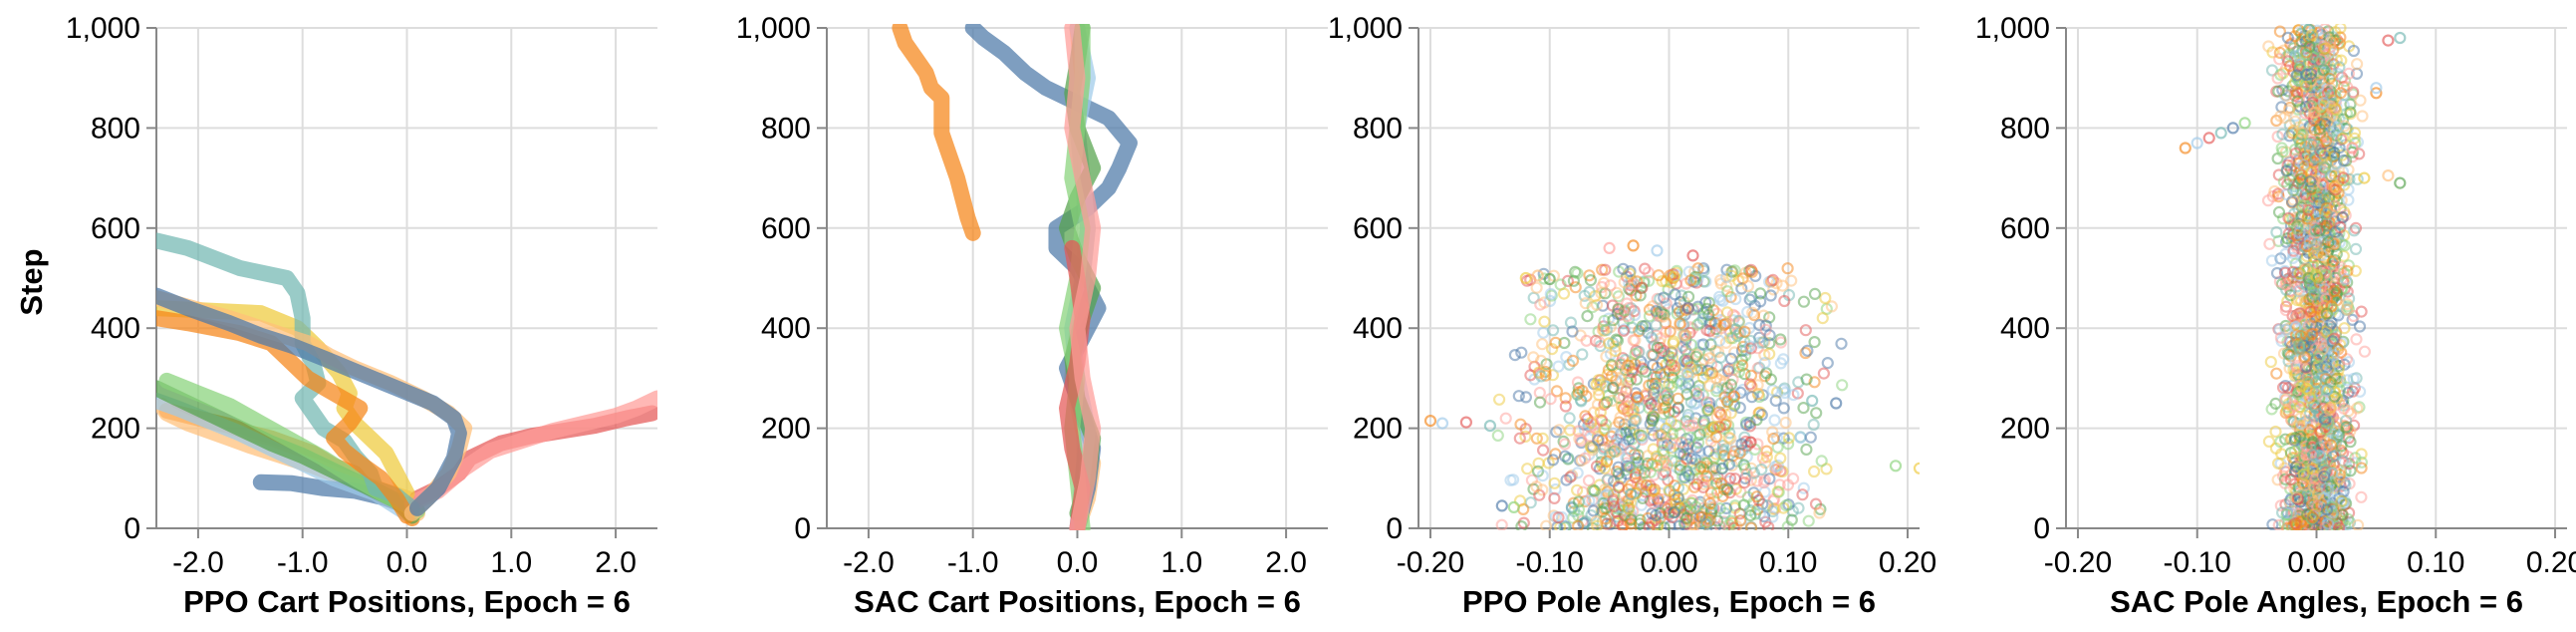  What do you see at coordinates (1286, 563) in the screenshot?
I see `x-tick-label: 2.0` at bounding box center [1286, 563].